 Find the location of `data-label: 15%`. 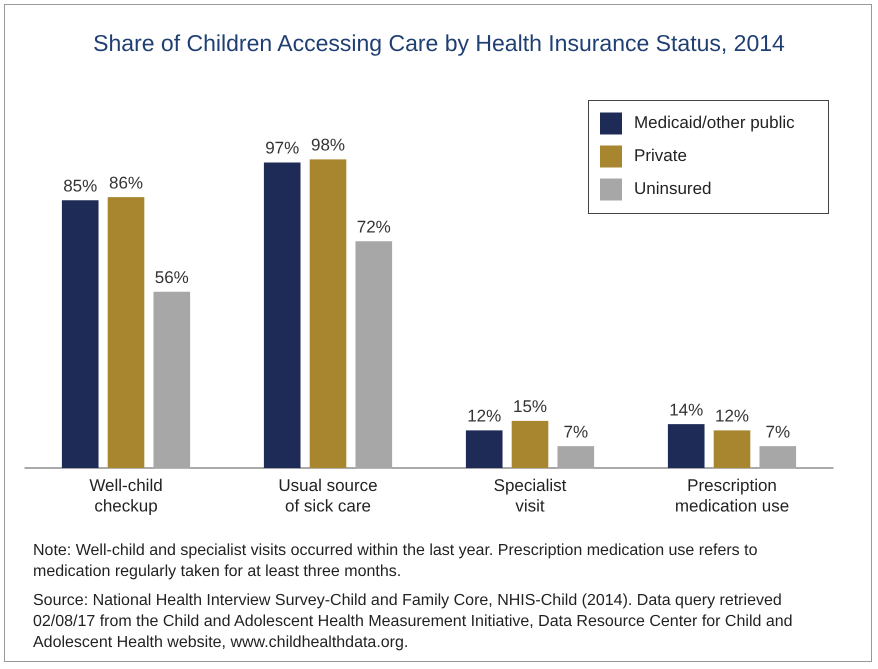

data-label: 15% is located at coordinates (530, 406).